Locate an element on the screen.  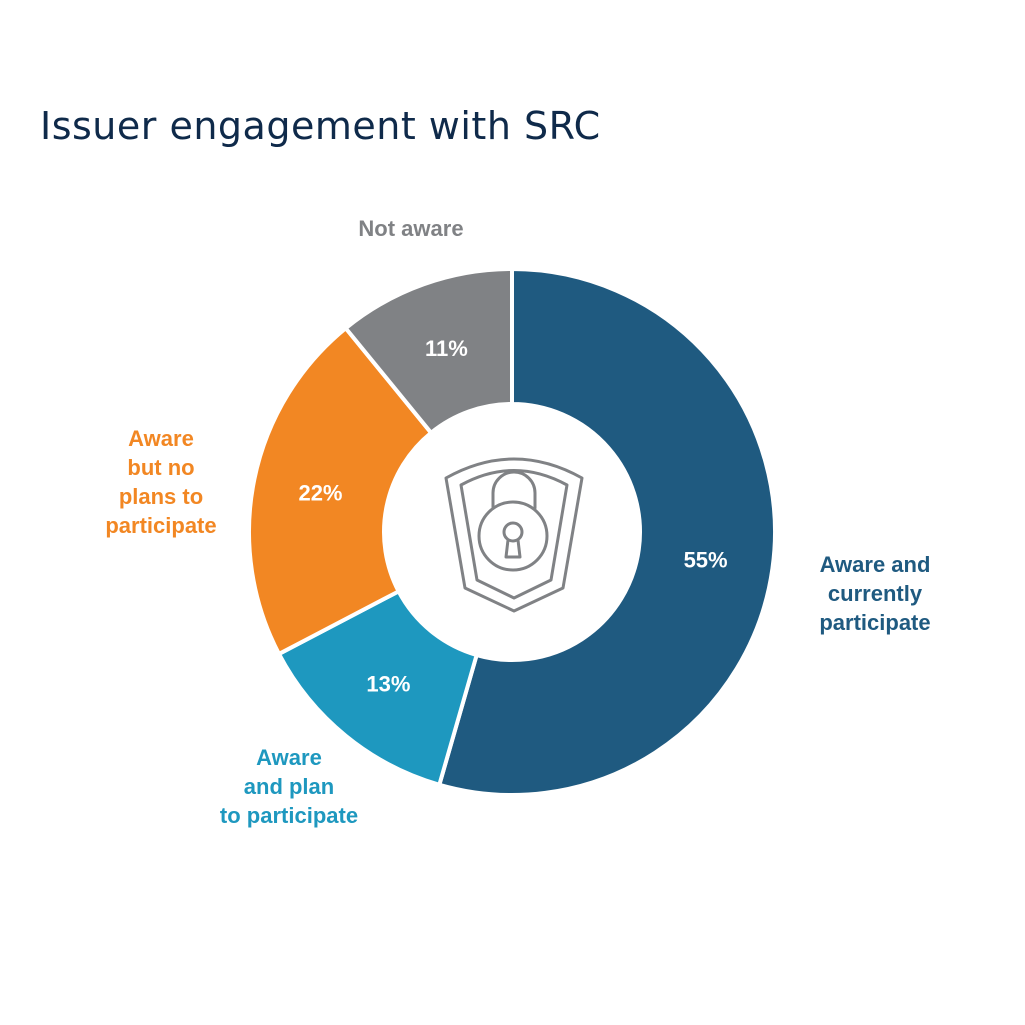
category-label-4: Not aware is located at coordinates (410, 228).